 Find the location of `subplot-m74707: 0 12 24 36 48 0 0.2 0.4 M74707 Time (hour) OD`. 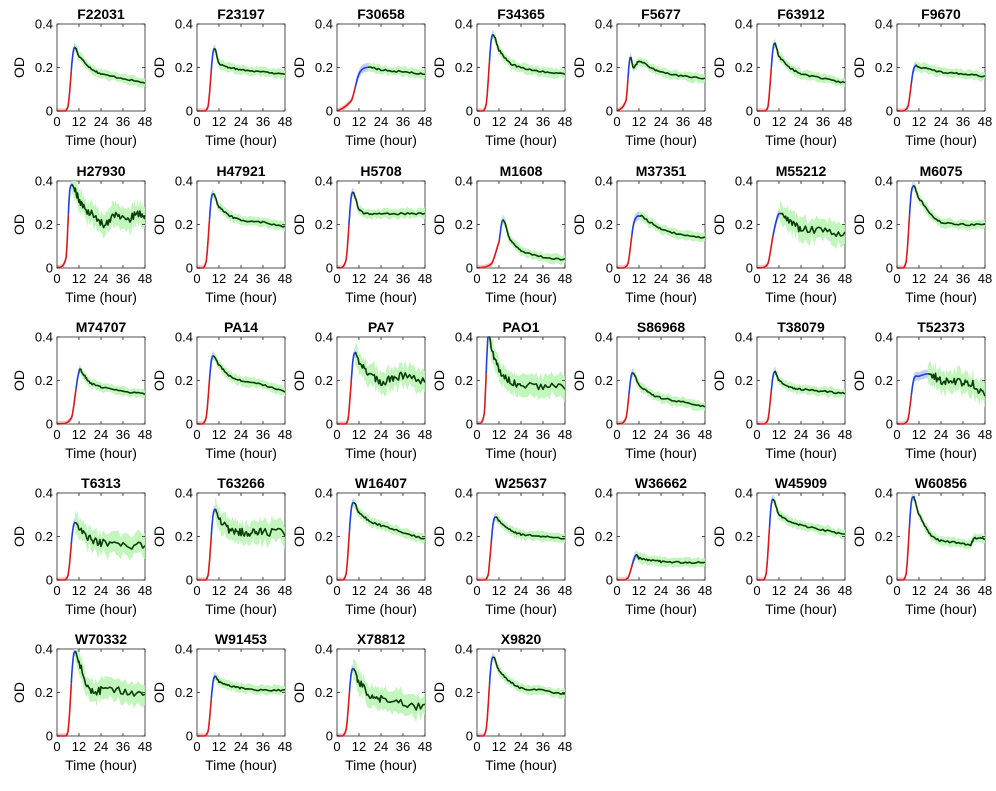

subplot-m74707: 0 12 24 36 48 0 0.2 0.4 M74707 Time (hour) OD is located at coordinates (81, 390).